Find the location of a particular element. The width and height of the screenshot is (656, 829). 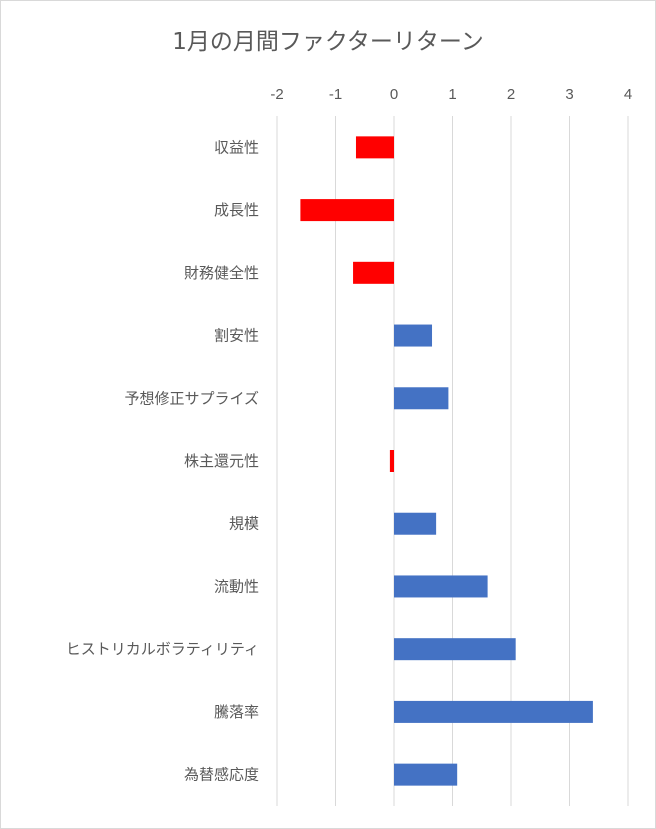

category-label: 流動性 is located at coordinates (236, 586).